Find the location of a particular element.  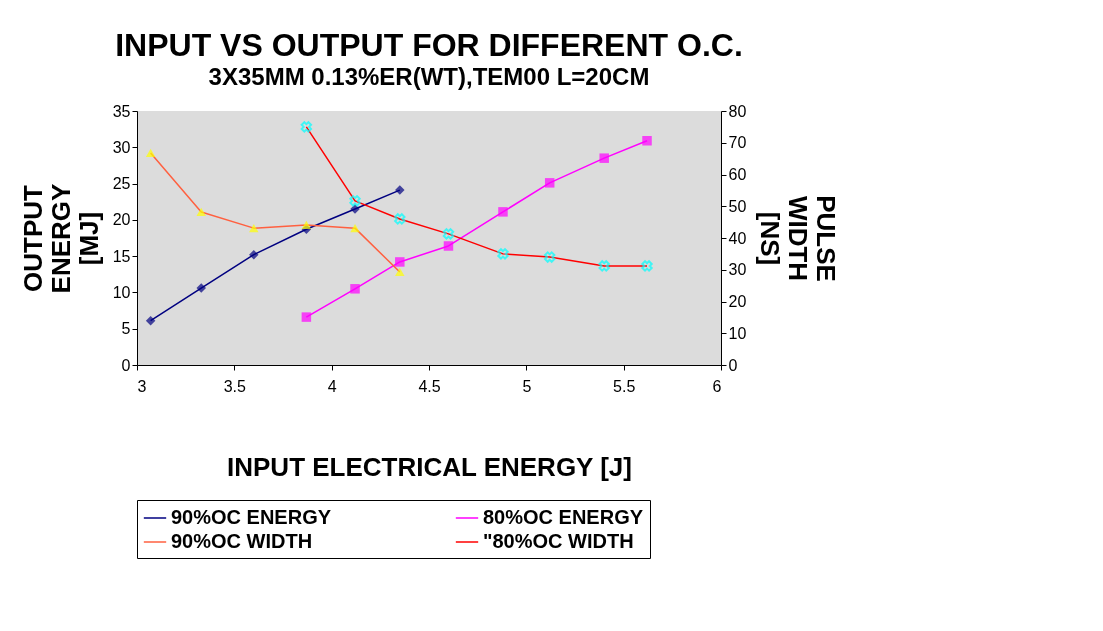

legend-label: 90%OC WIDTH is located at coordinates (242, 541).